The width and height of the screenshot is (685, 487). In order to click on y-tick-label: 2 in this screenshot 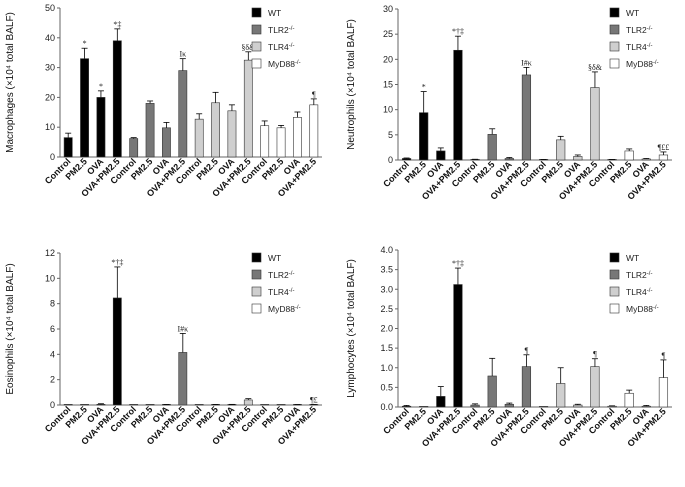, I will do `click(52, 380)`.